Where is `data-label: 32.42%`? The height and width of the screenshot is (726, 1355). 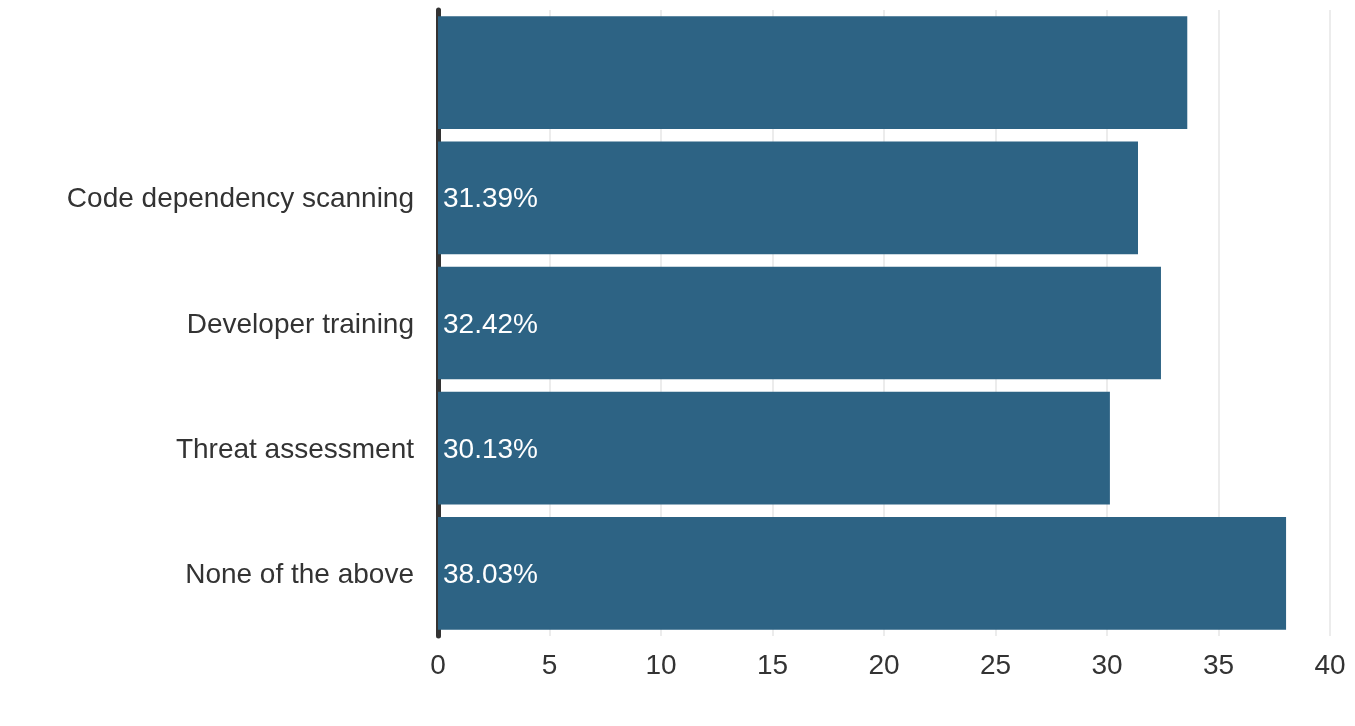
data-label: 32.42% is located at coordinates (490, 323).